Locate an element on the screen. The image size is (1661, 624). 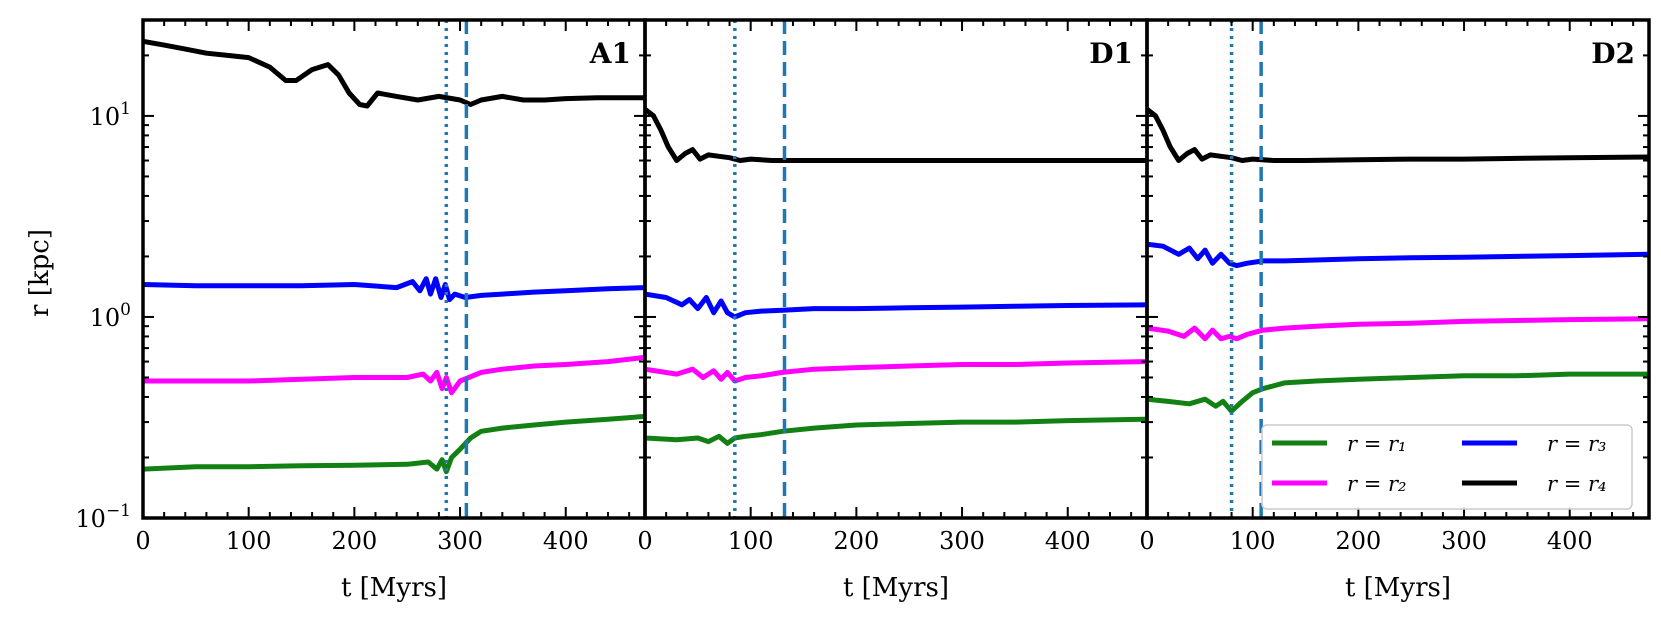
x-tick-label-d1: 0 is located at coordinates (644, 541).